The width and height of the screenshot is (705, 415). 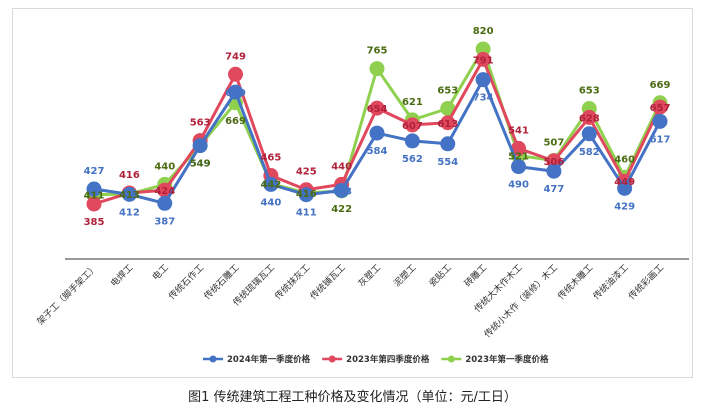 I want to click on data-label: 412, so click(x=129, y=212).